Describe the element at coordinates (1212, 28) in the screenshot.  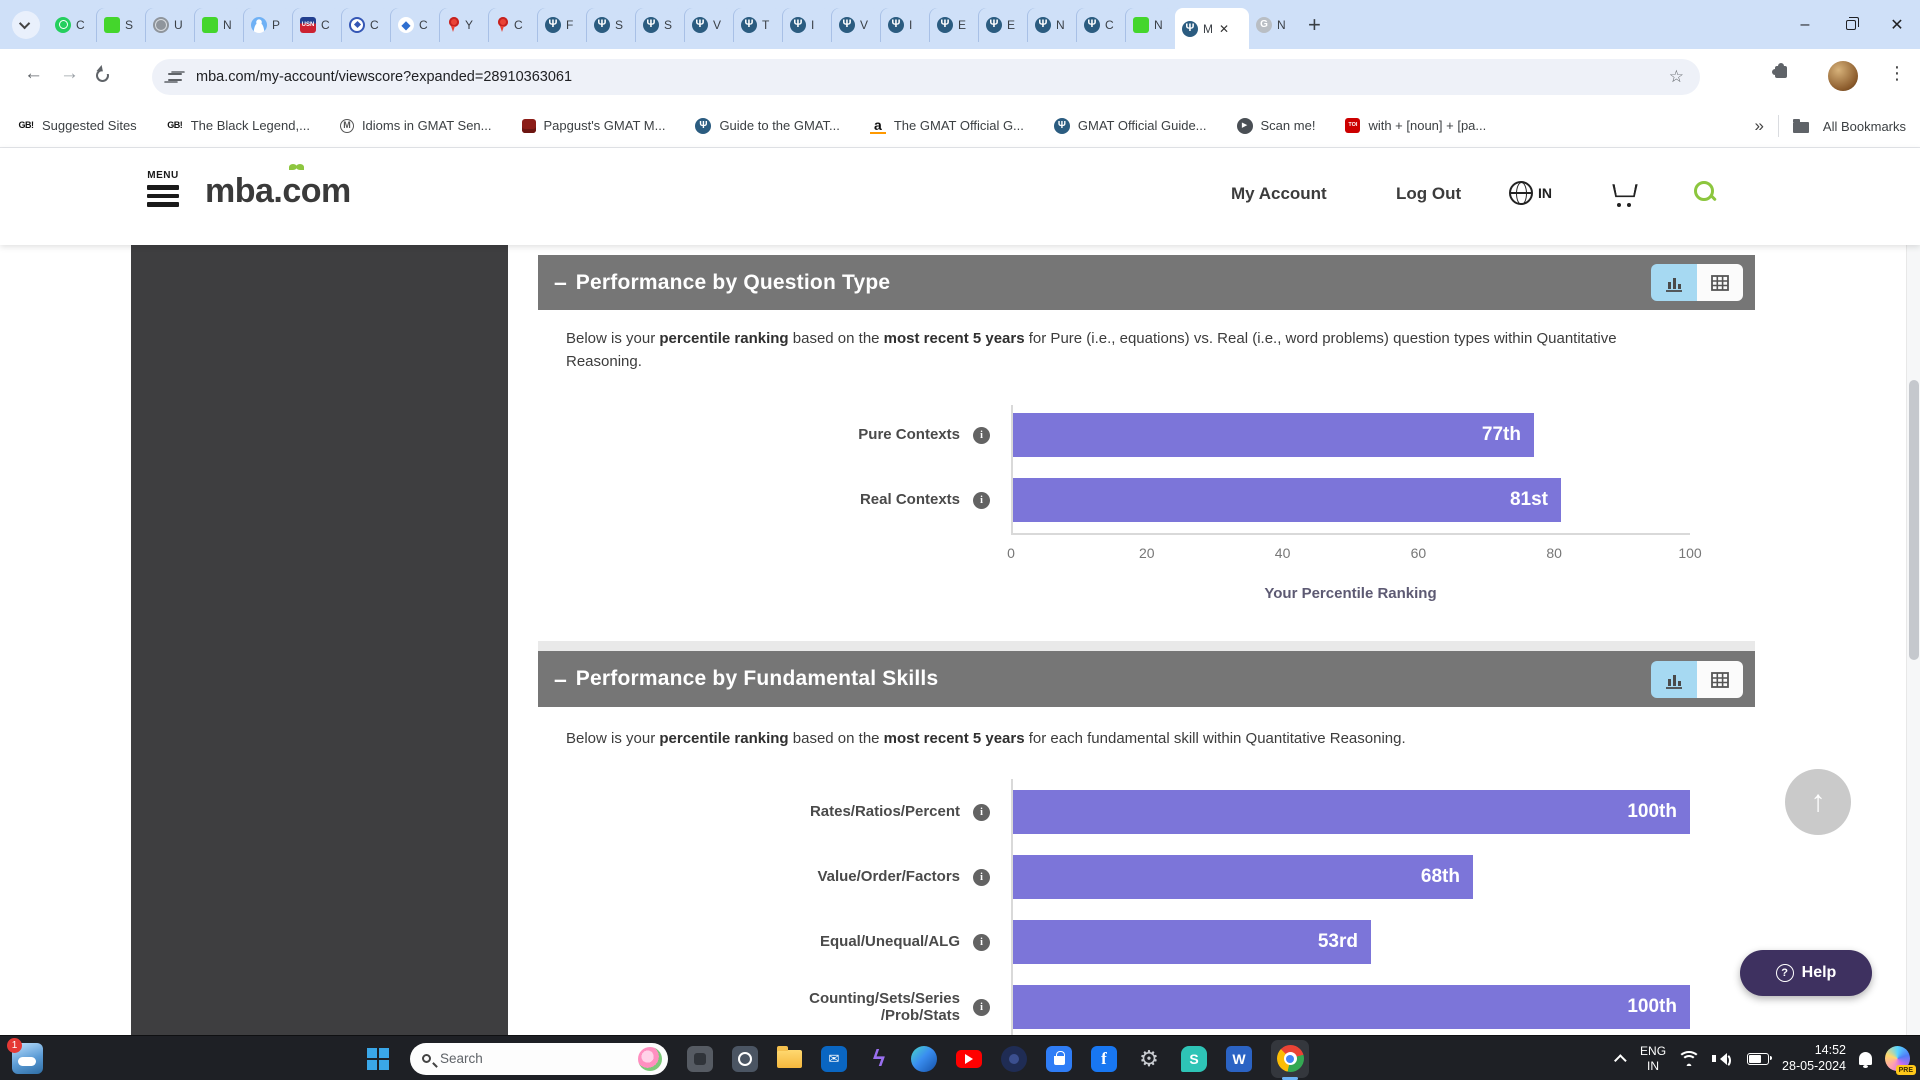
I see `tab-active: Ψ M ✕` at that location.